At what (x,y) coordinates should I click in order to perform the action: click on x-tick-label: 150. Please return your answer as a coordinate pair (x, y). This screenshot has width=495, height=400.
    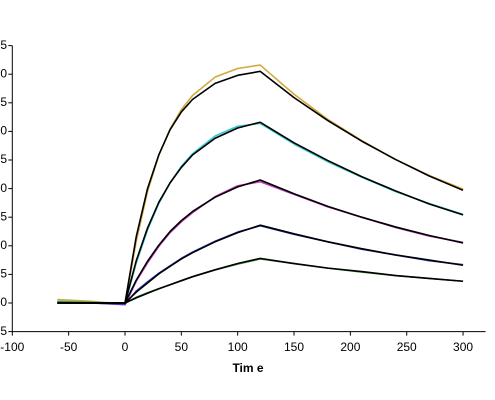
    Looking at the image, I should click on (294, 347).